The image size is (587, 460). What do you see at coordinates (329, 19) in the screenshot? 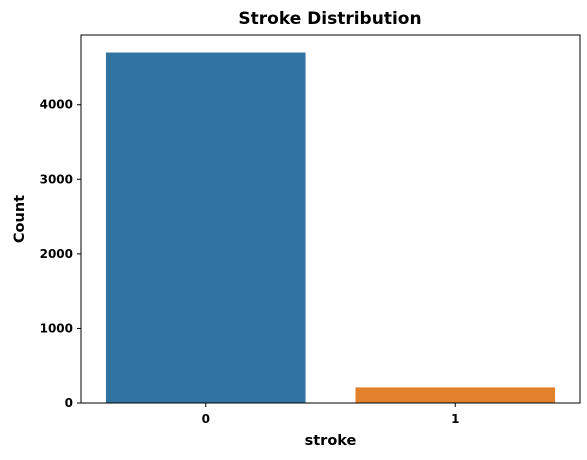
I see `chart-title: Stroke Distribution` at bounding box center [329, 19].